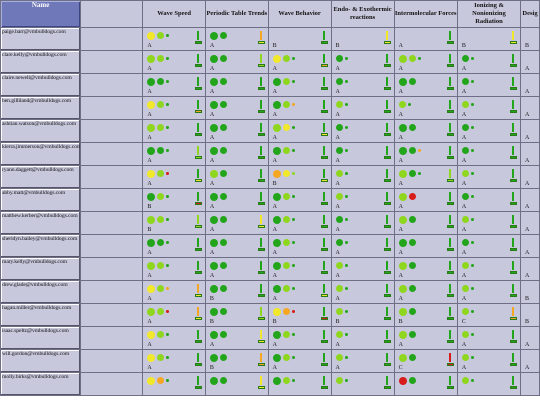 The width and height of the screenshot is (540, 405). What do you see at coordinates (41, 246) in the screenshot?
I see `student-email-cell: sheridyn.bailey@vmbulldogs.com` at bounding box center [41, 246].